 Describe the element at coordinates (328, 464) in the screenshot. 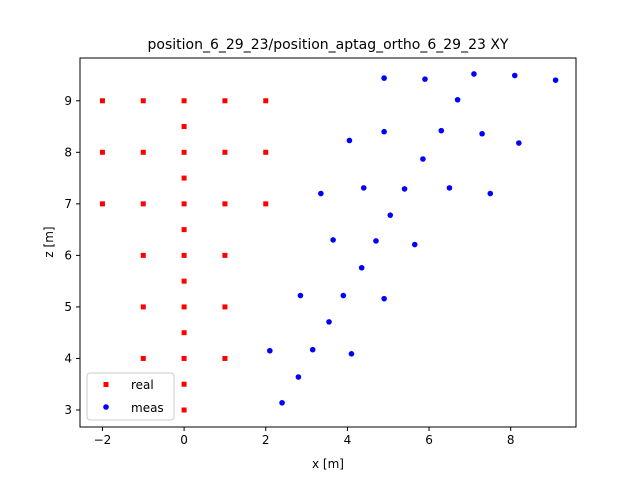

I see `x-axis-label: x [m]` at that location.